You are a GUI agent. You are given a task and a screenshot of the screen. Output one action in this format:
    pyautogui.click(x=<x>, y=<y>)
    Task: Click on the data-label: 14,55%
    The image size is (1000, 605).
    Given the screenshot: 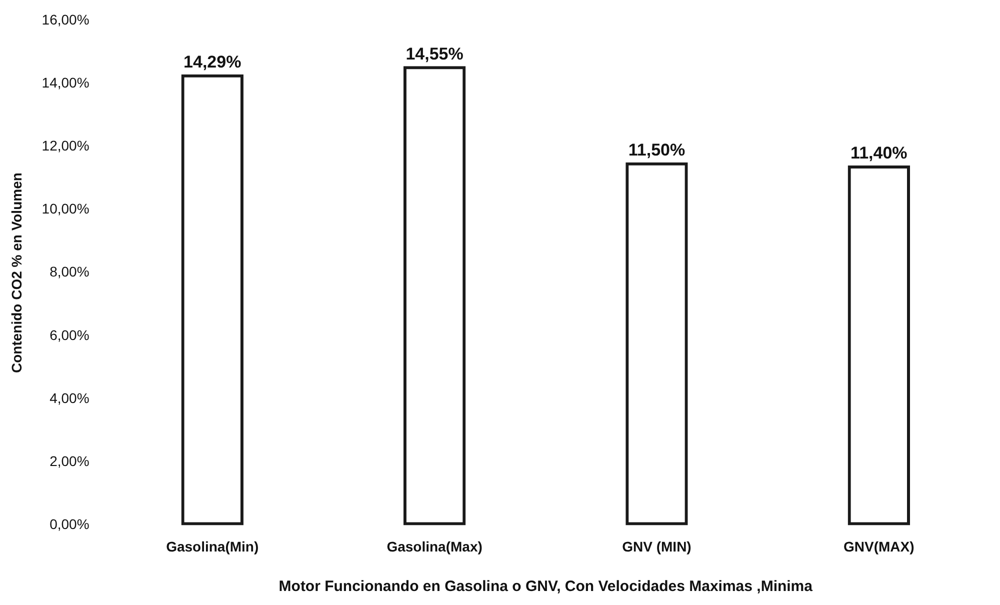 What is the action you would take?
    pyautogui.click(x=435, y=54)
    